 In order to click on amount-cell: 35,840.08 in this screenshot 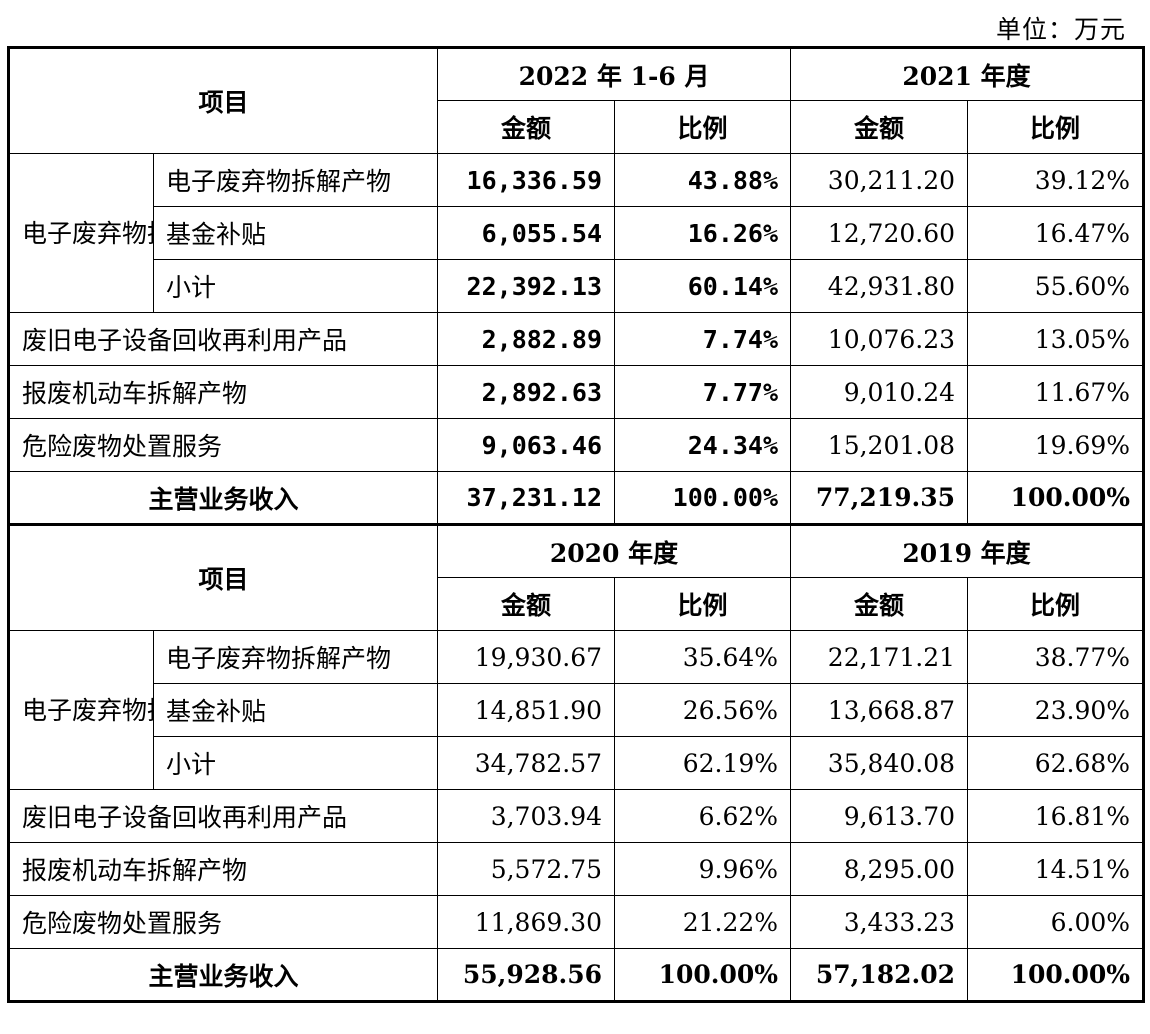, I will do `click(879, 763)`.